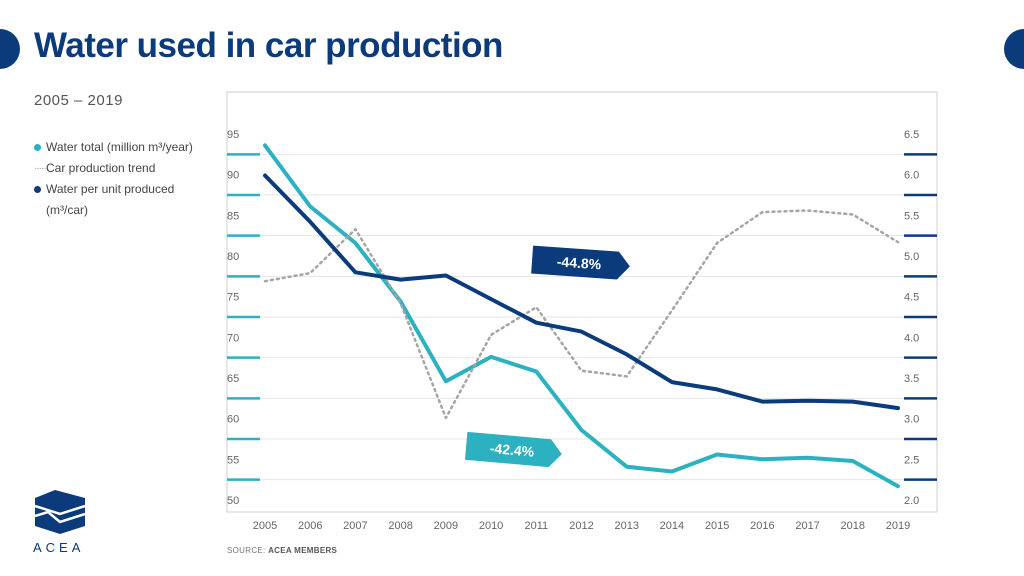 The width and height of the screenshot is (1024, 576). Describe the element at coordinates (911, 338) in the screenshot. I see `right-tick-label: 4.0` at that location.